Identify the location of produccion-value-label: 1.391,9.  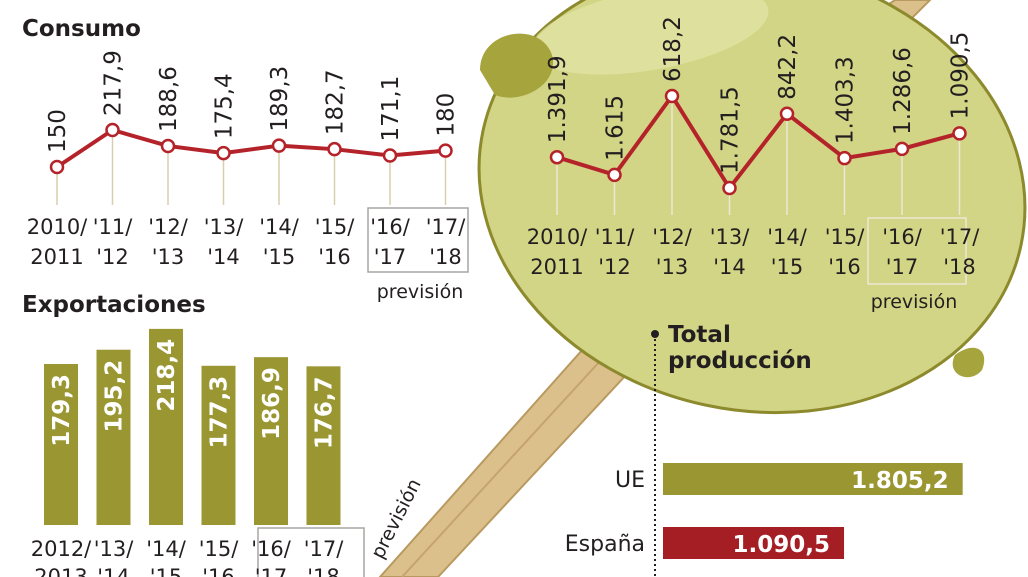
(558, 99).